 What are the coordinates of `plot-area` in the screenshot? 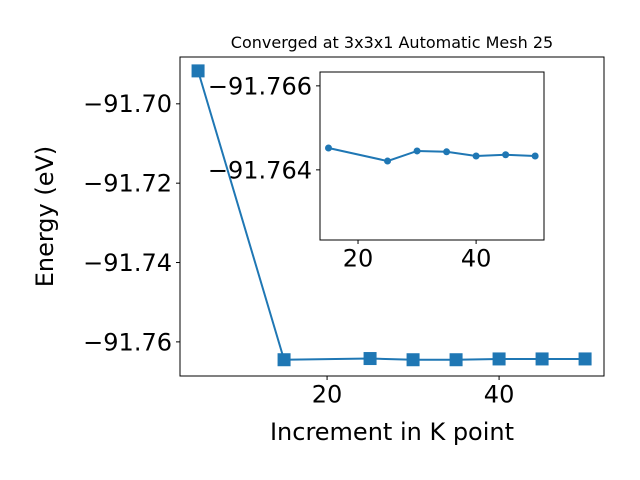 It's located at (432, 156).